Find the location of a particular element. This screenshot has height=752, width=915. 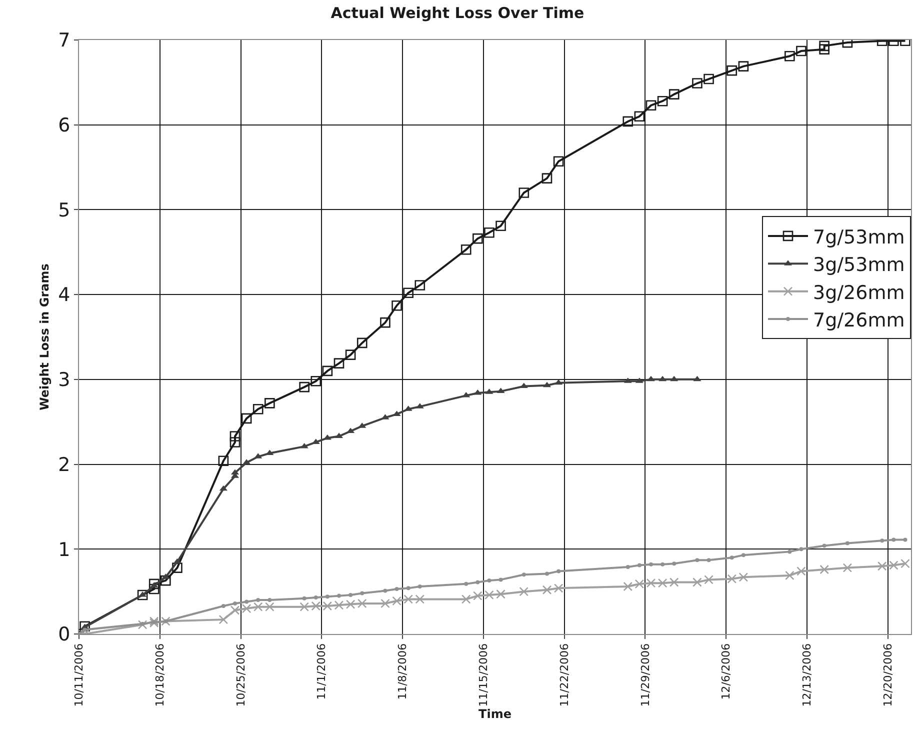

x-axis-title: Time is located at coordinates (495, 713).